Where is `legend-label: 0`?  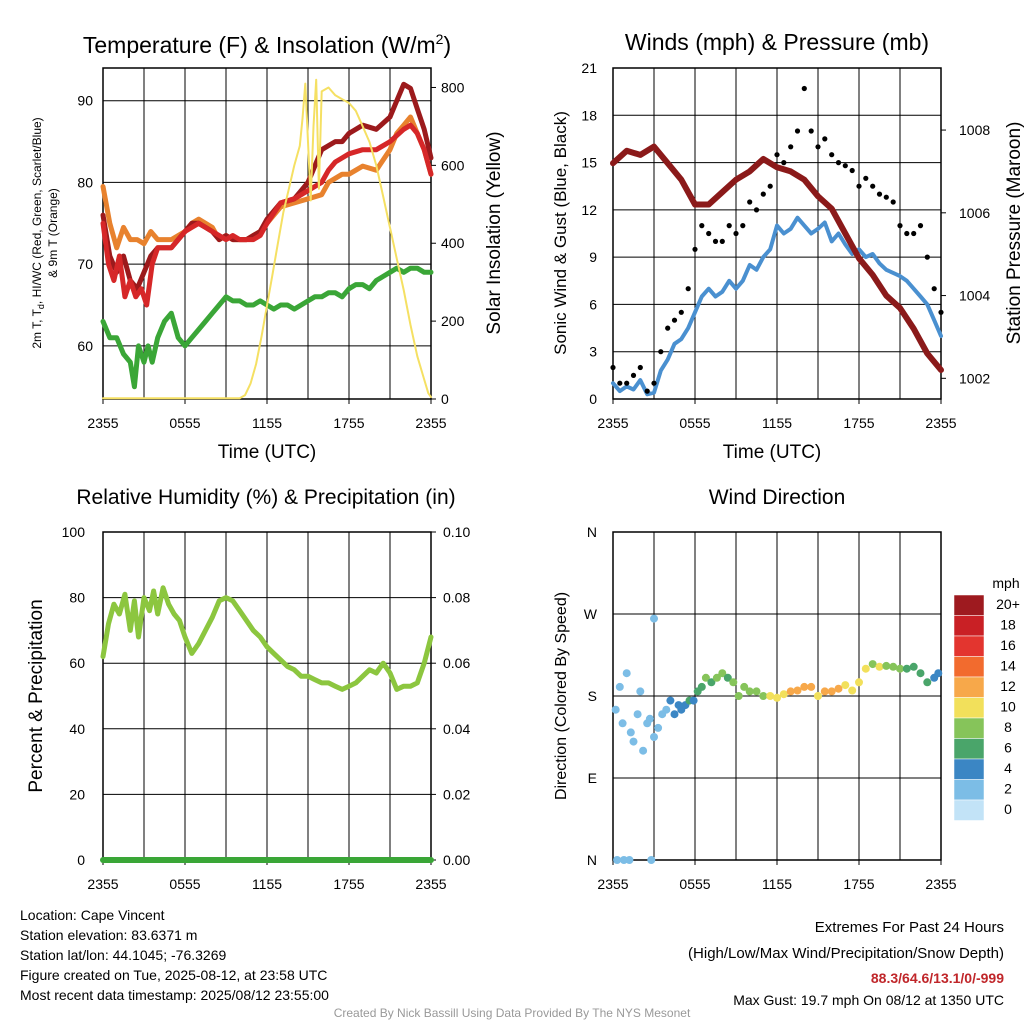
legend-label: 0 is located at coordinates (1008, 809).